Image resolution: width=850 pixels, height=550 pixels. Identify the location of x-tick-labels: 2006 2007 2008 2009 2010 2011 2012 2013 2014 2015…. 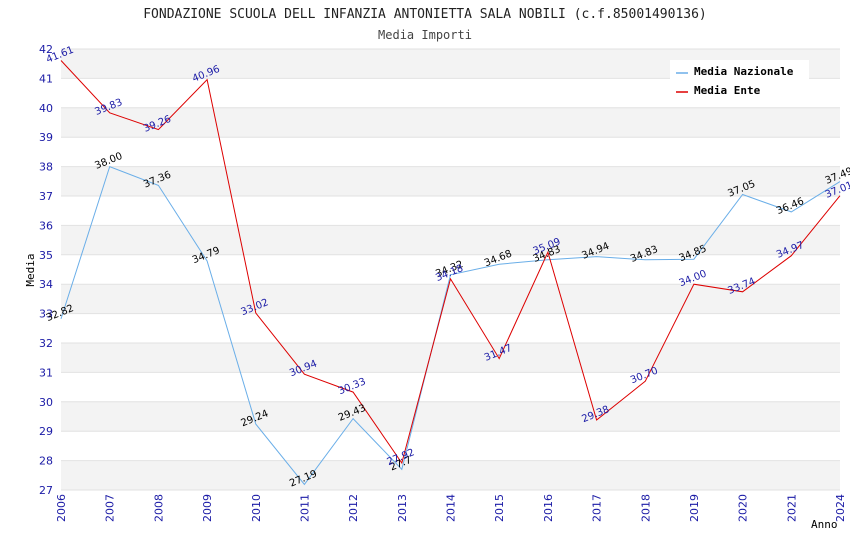
(451, 508).